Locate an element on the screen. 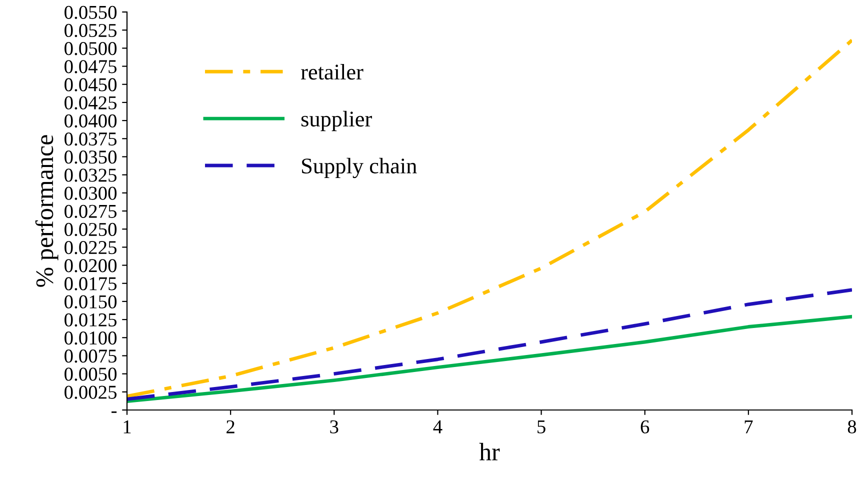 This screenshot has width=858, height=478. y-tick-label: 0.0275 is located at coordinates (90, 211).